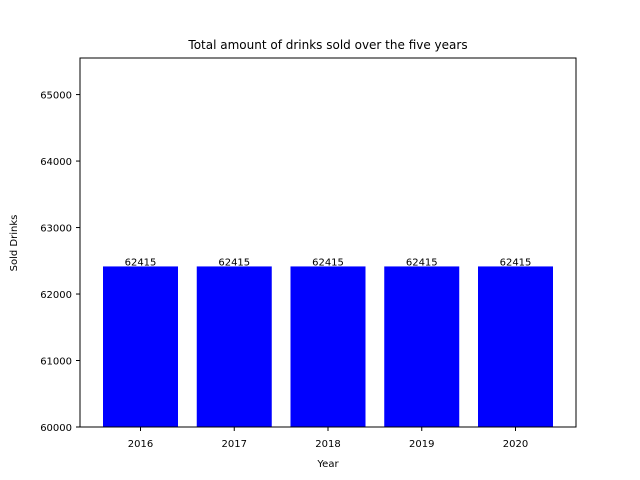 This screenshot has height=480, width=640. Describe the element at coordinates (328, 438) in the screenshot. I see `x-axis-ticks: 2016 2017 2018 2019 2020` at that location.